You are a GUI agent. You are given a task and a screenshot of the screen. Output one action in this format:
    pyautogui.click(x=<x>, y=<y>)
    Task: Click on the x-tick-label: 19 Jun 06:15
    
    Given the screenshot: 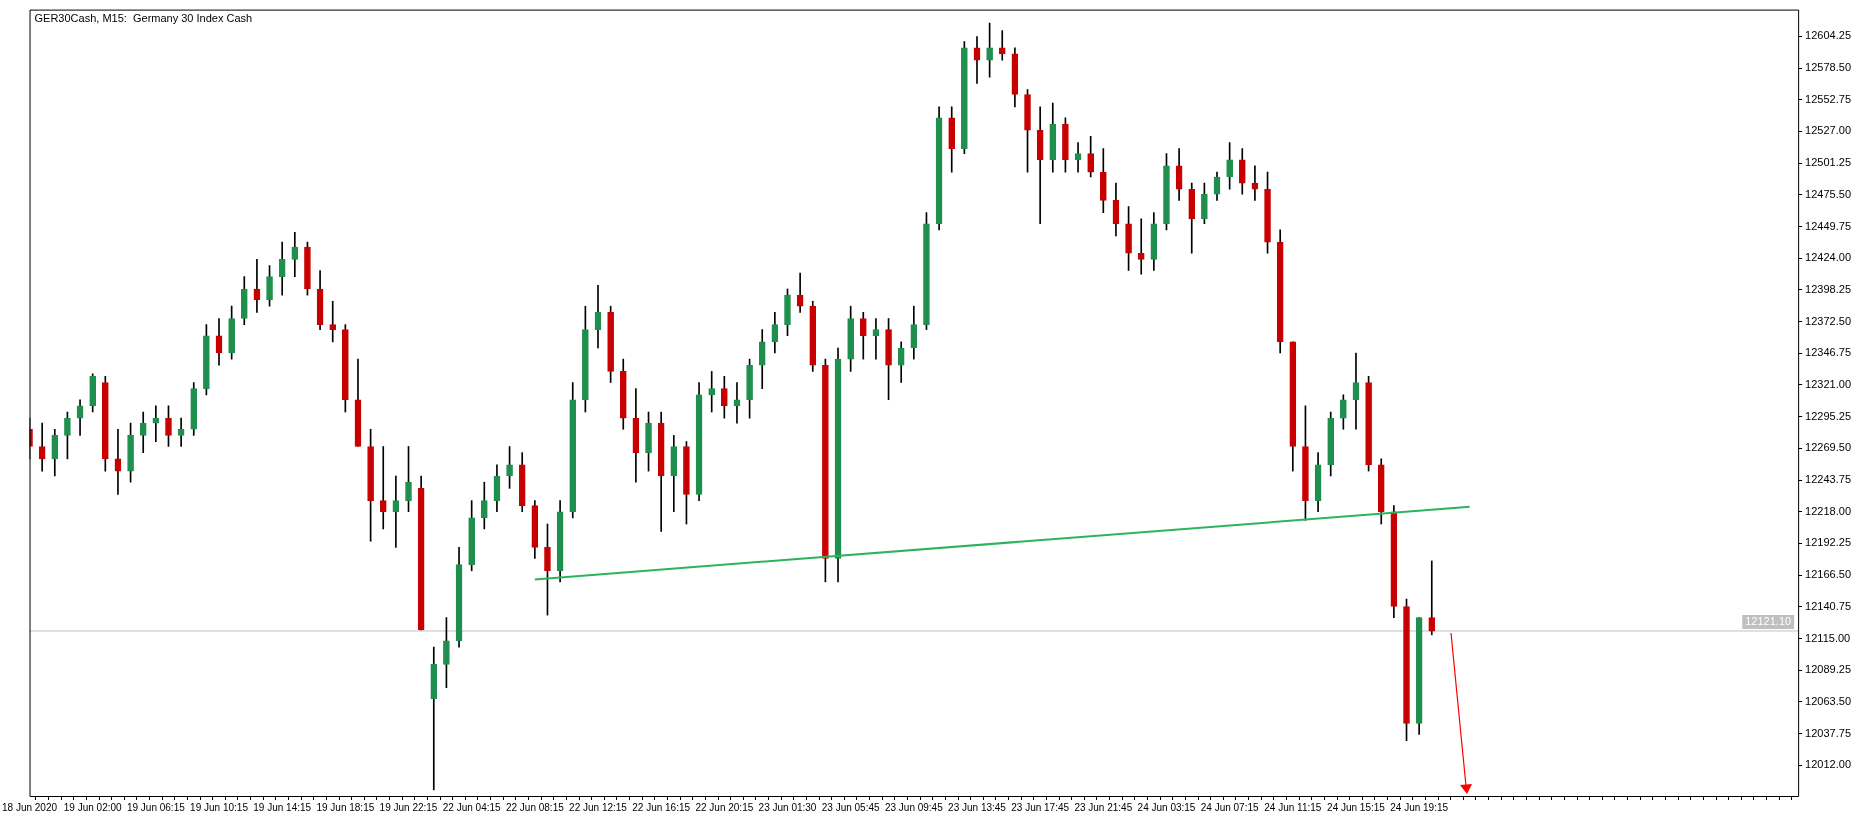 What is the action you would take?
    pyautogui.click(x=156, y=807)
    